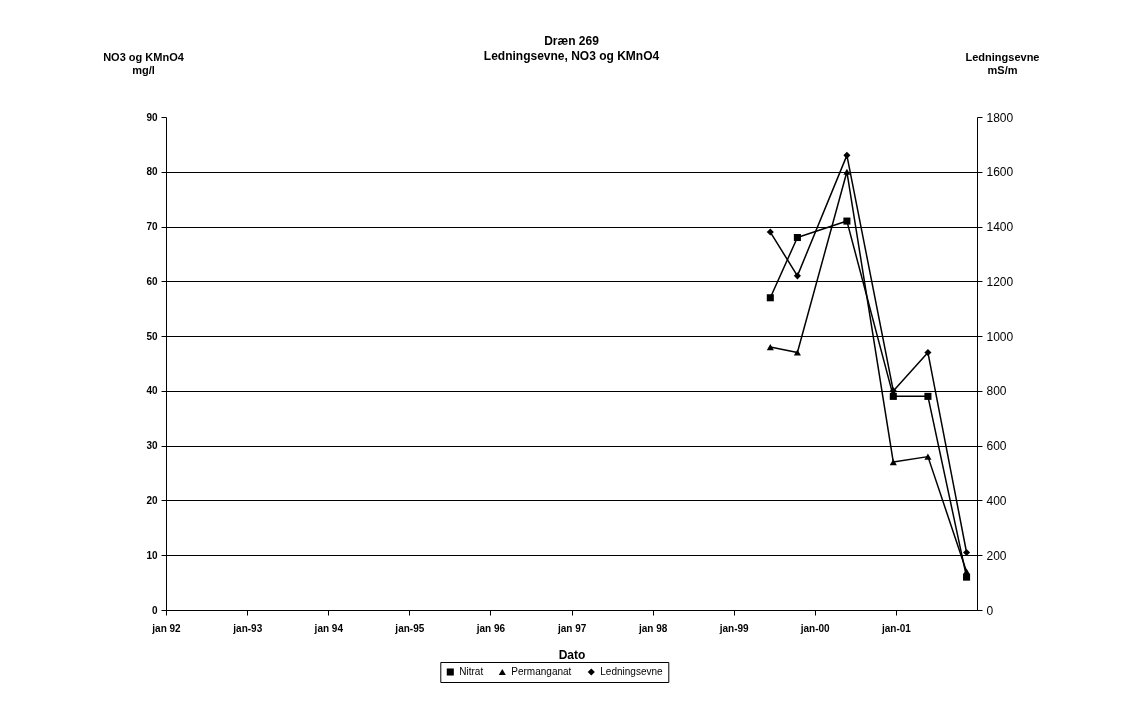 Image resolution: width=1137 pixels, height=714 pixels. I want to click on y-tick-label: 90, so click(152, 117).